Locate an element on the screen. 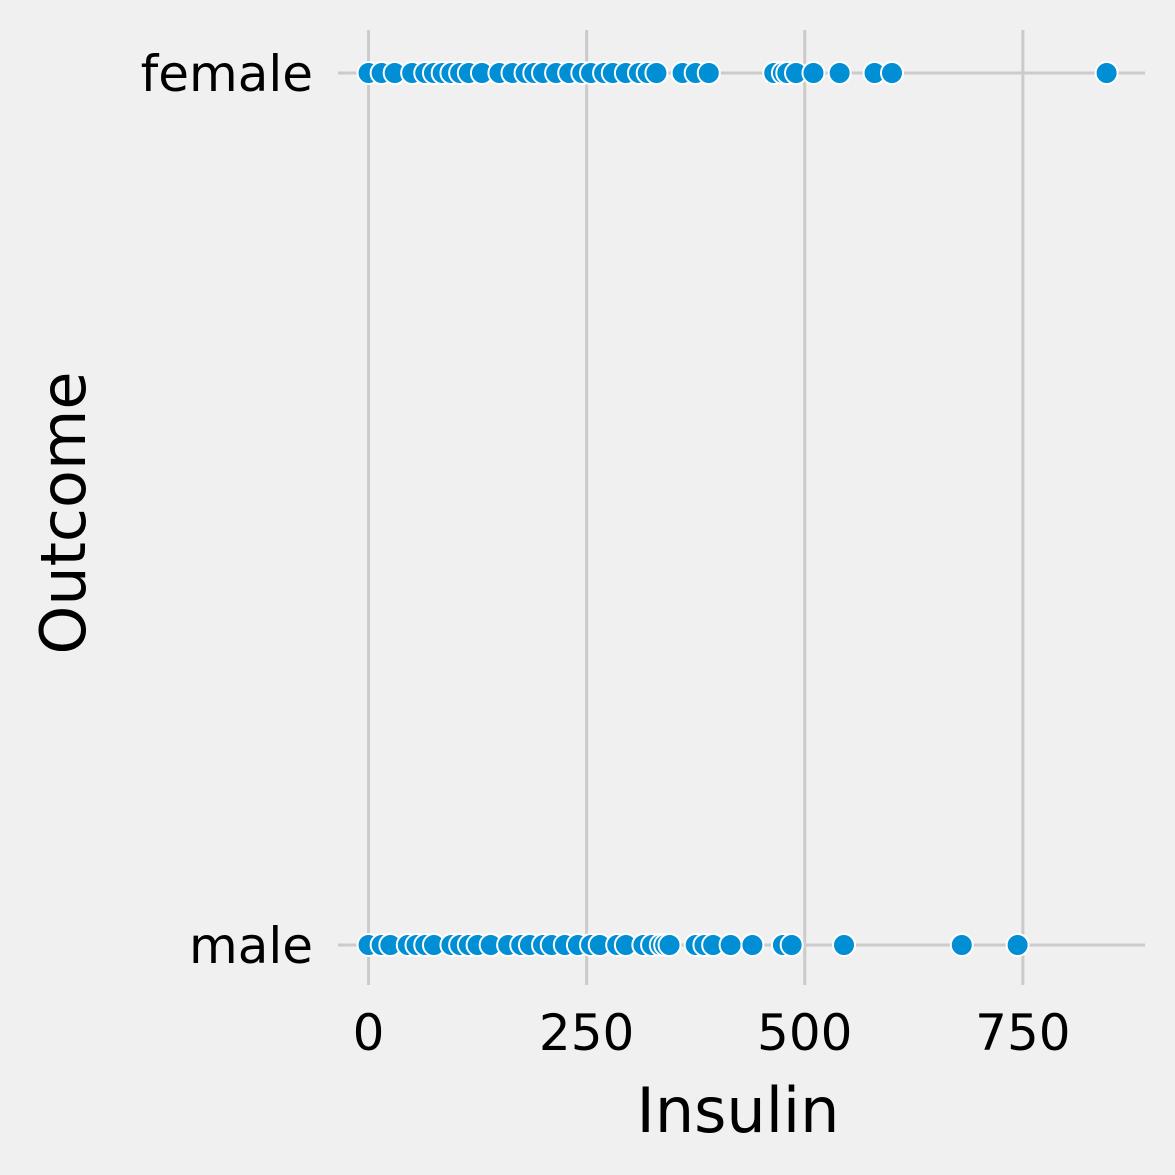 Image resolution: width=1175 pixels, height=1175 pixels. x-tick-label: 500 is located at coordinates (804, 1033).